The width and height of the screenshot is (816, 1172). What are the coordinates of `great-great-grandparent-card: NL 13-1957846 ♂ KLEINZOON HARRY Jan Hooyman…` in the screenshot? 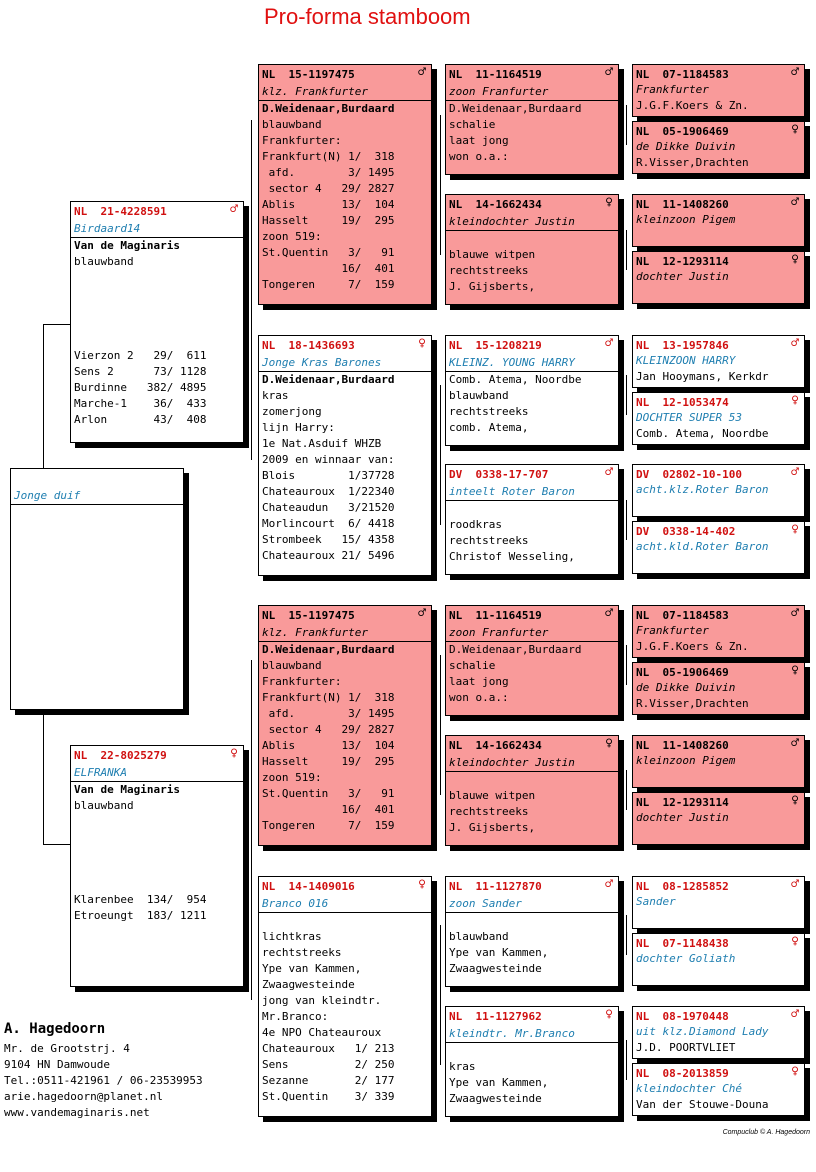 It's located at (718, 361).